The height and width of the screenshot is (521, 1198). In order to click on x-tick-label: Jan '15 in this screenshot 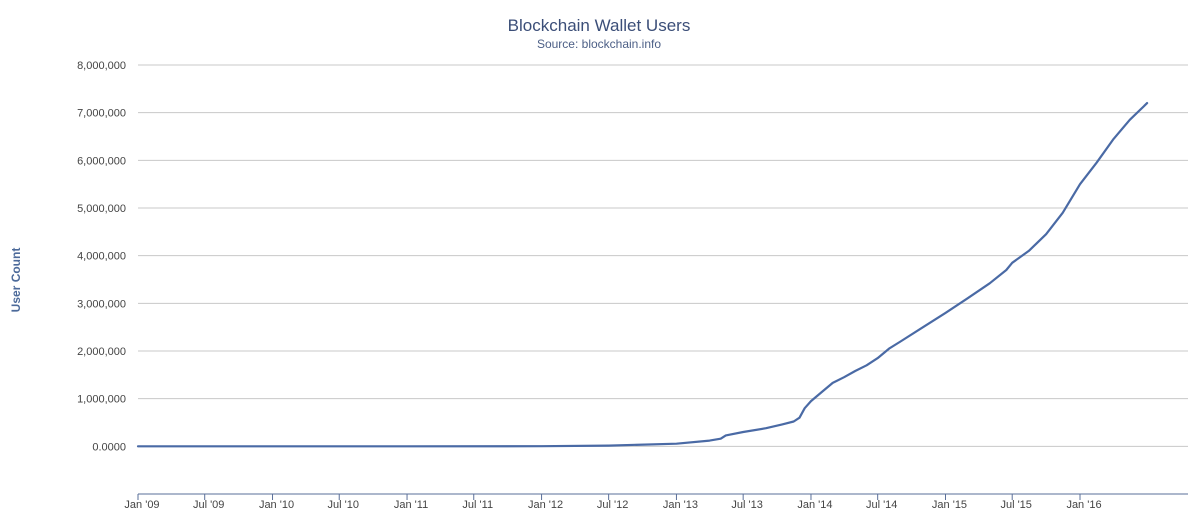, I will do `click(949, 505)`.